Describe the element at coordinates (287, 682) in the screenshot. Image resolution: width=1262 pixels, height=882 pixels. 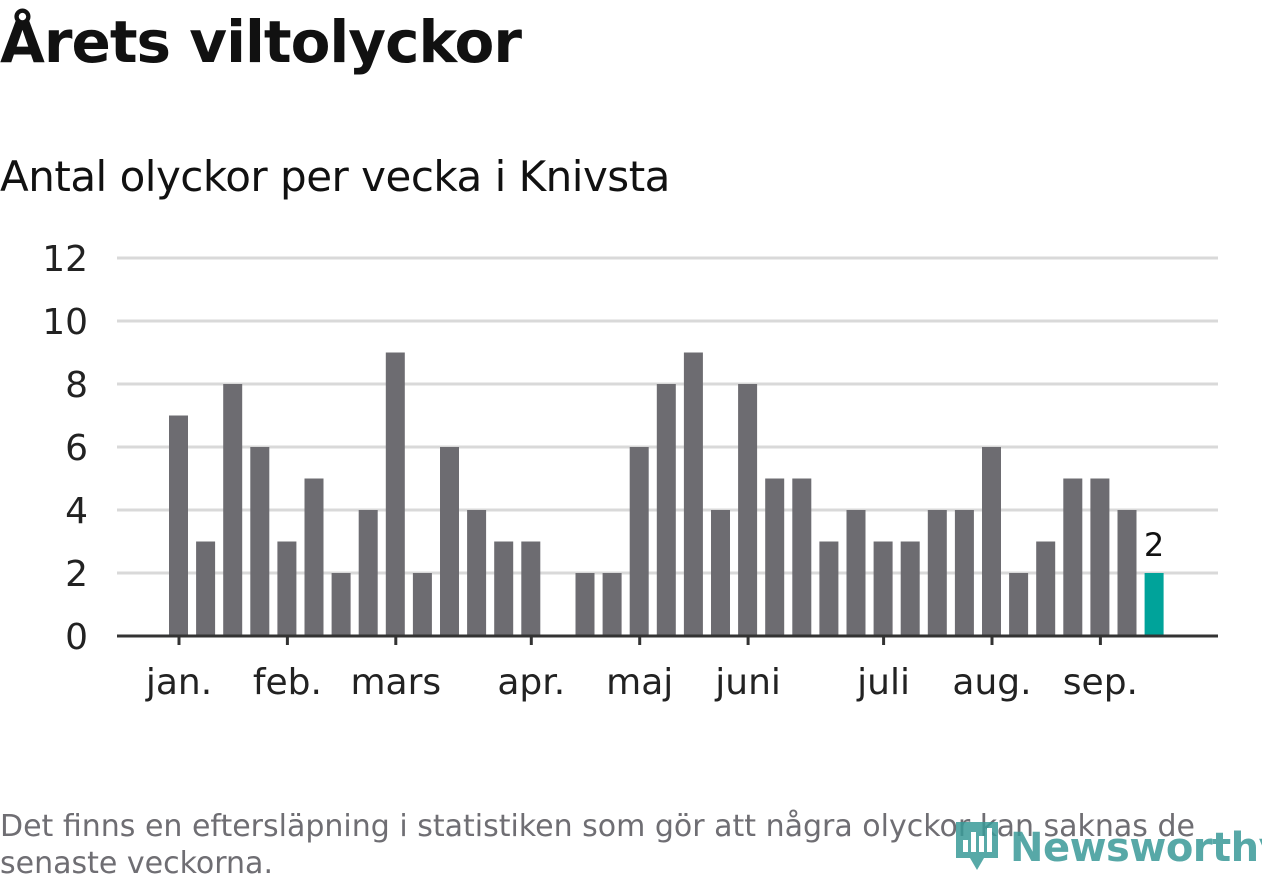
I see `x-tick-label: feb.` at that location.